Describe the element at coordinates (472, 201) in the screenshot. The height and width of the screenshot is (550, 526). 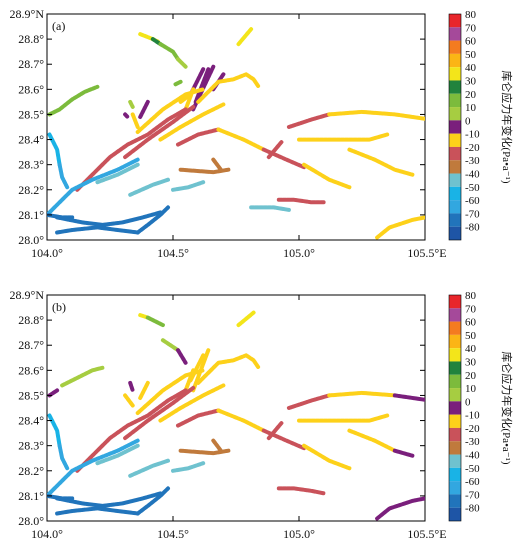
I see `colorbar-tick-label: -60` at that location.